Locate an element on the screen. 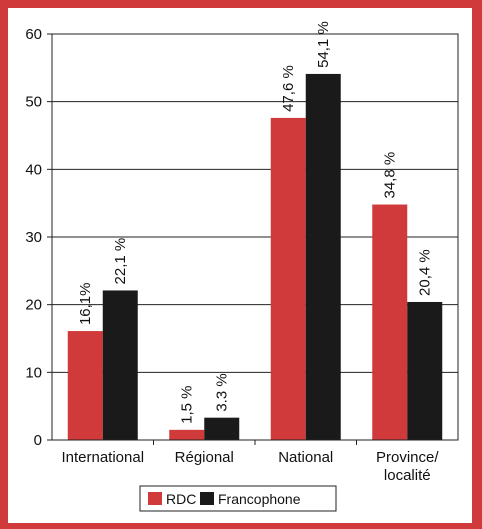 This screenshot has height=529, width=482. data-label: 47,6 % is located at coordinates (288, 88).